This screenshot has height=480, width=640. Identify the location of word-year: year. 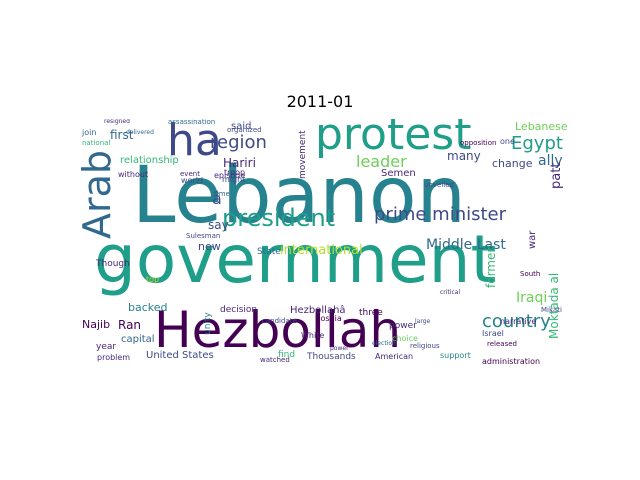
(106, 347).